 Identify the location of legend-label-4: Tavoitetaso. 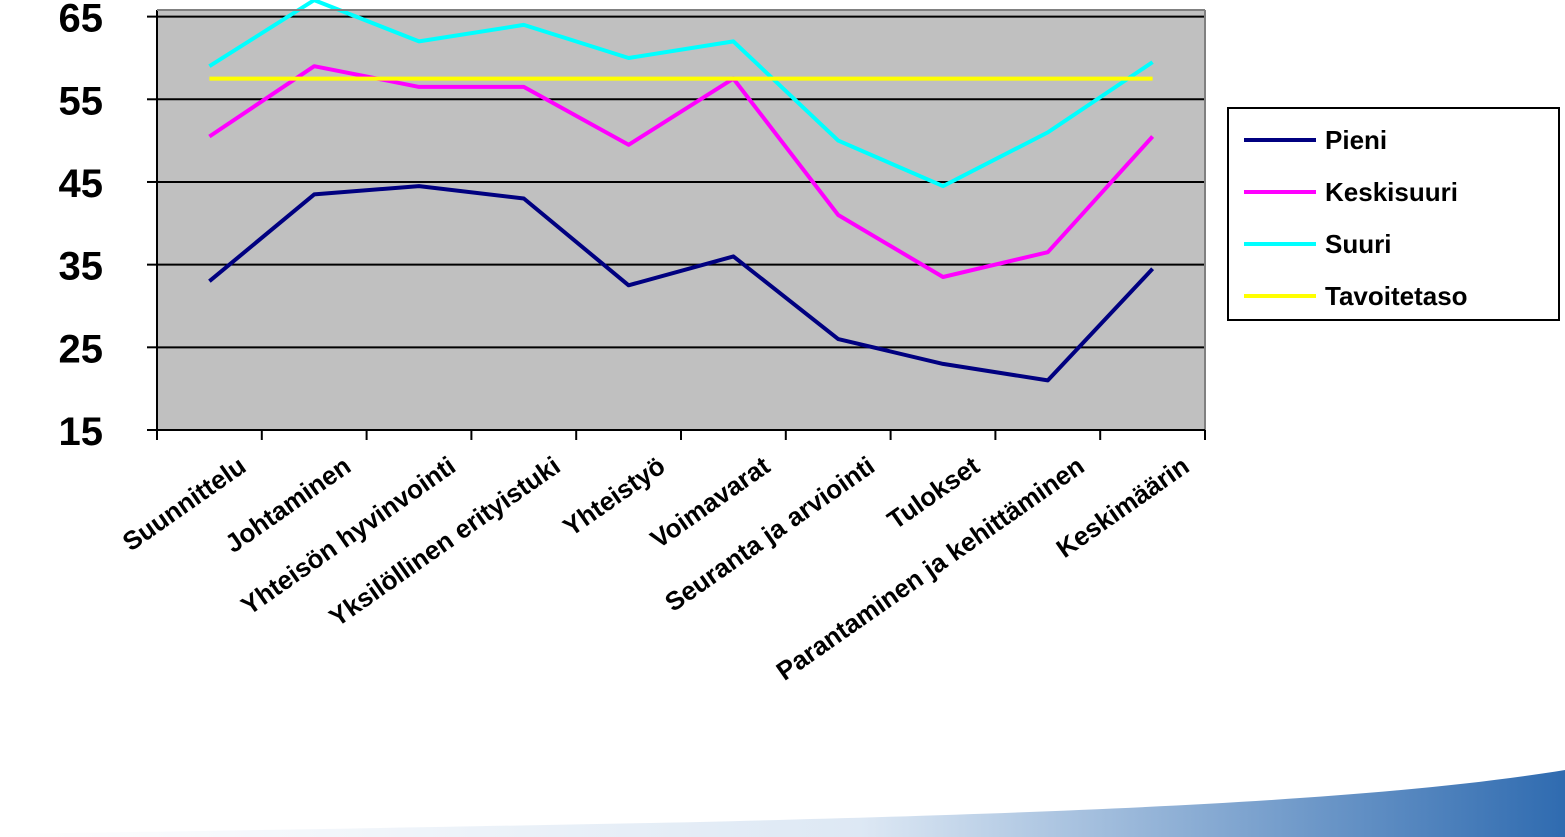
(1396, 296).